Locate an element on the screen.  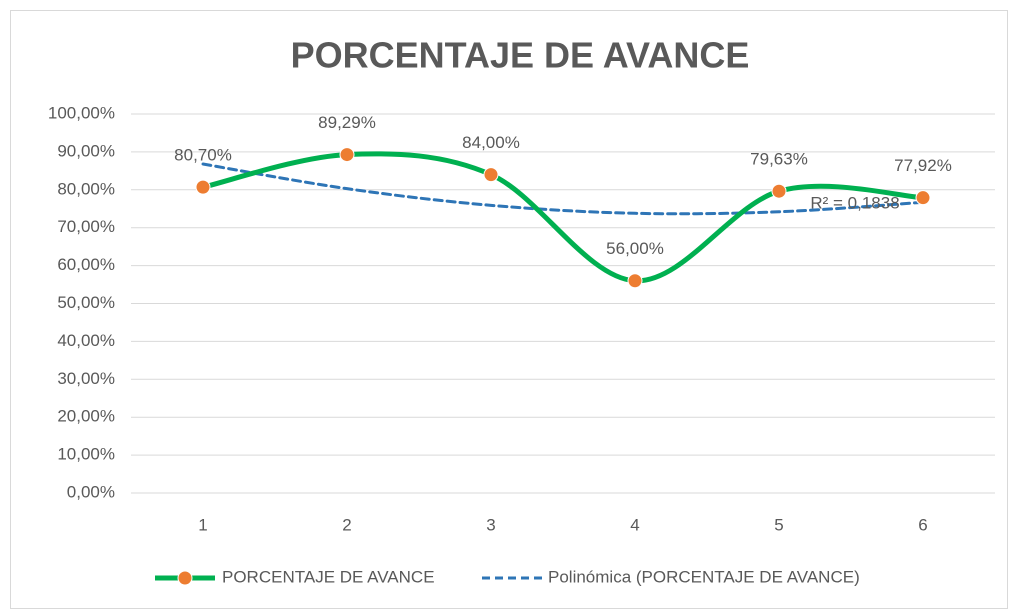
data-label: 77,92% is located at coordinates (923, 165).